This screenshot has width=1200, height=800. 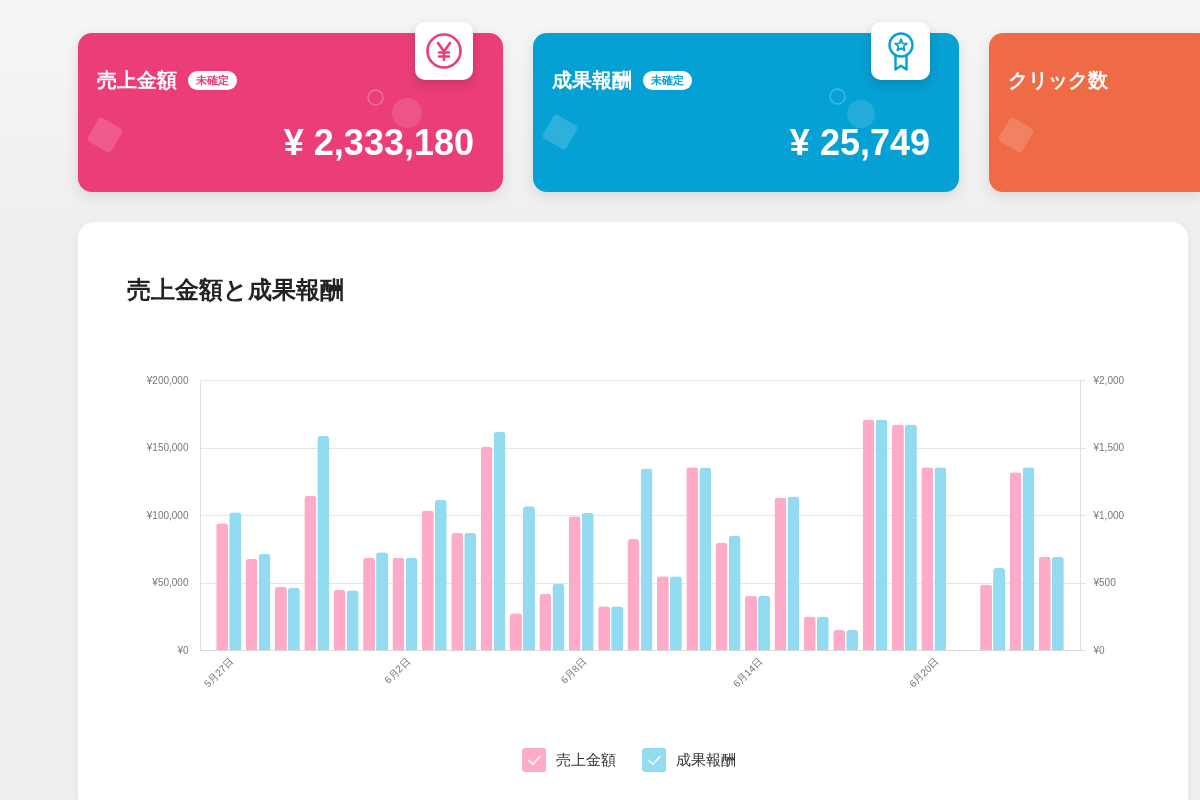 I want to click on text: ¥ 25,749, so click(x=859, y=143).